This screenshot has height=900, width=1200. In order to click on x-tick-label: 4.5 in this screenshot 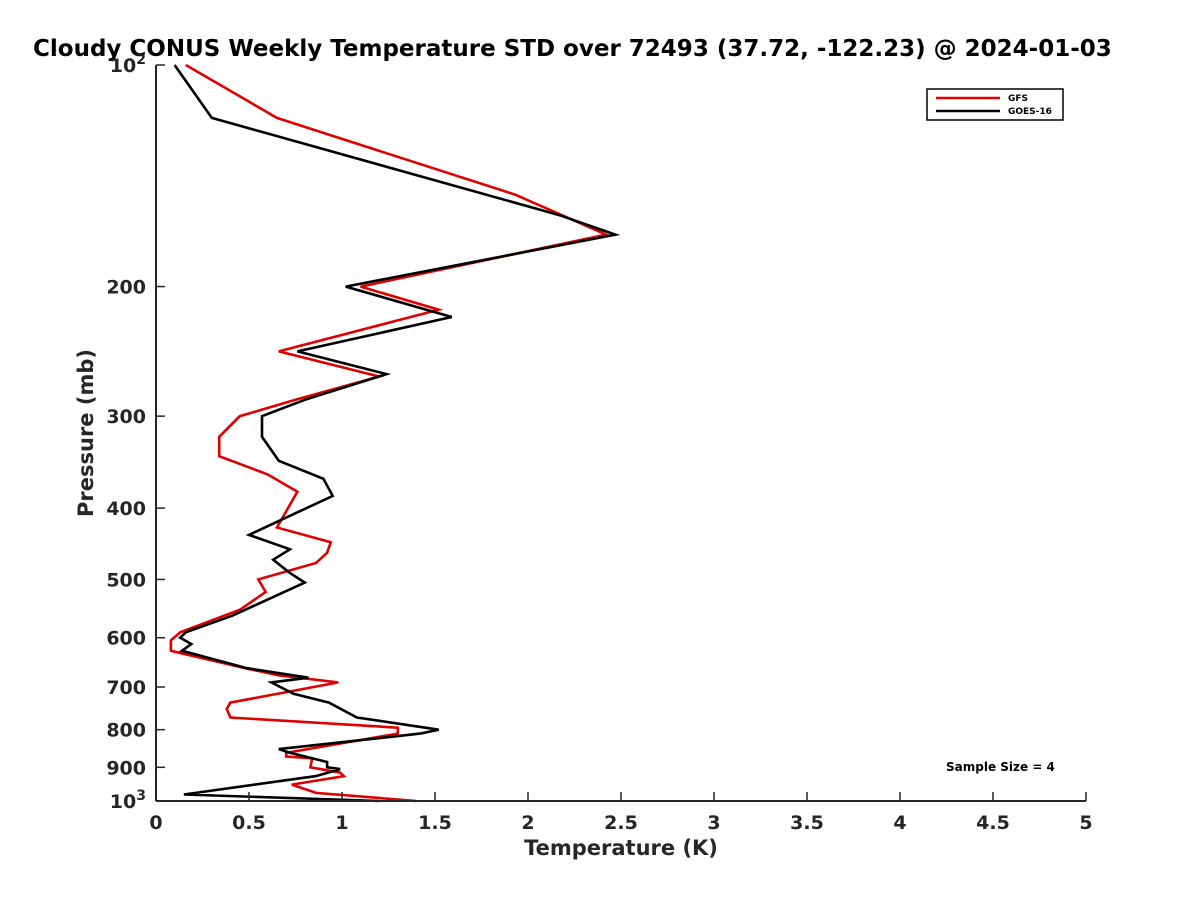, I will do `click(993, 823)`.